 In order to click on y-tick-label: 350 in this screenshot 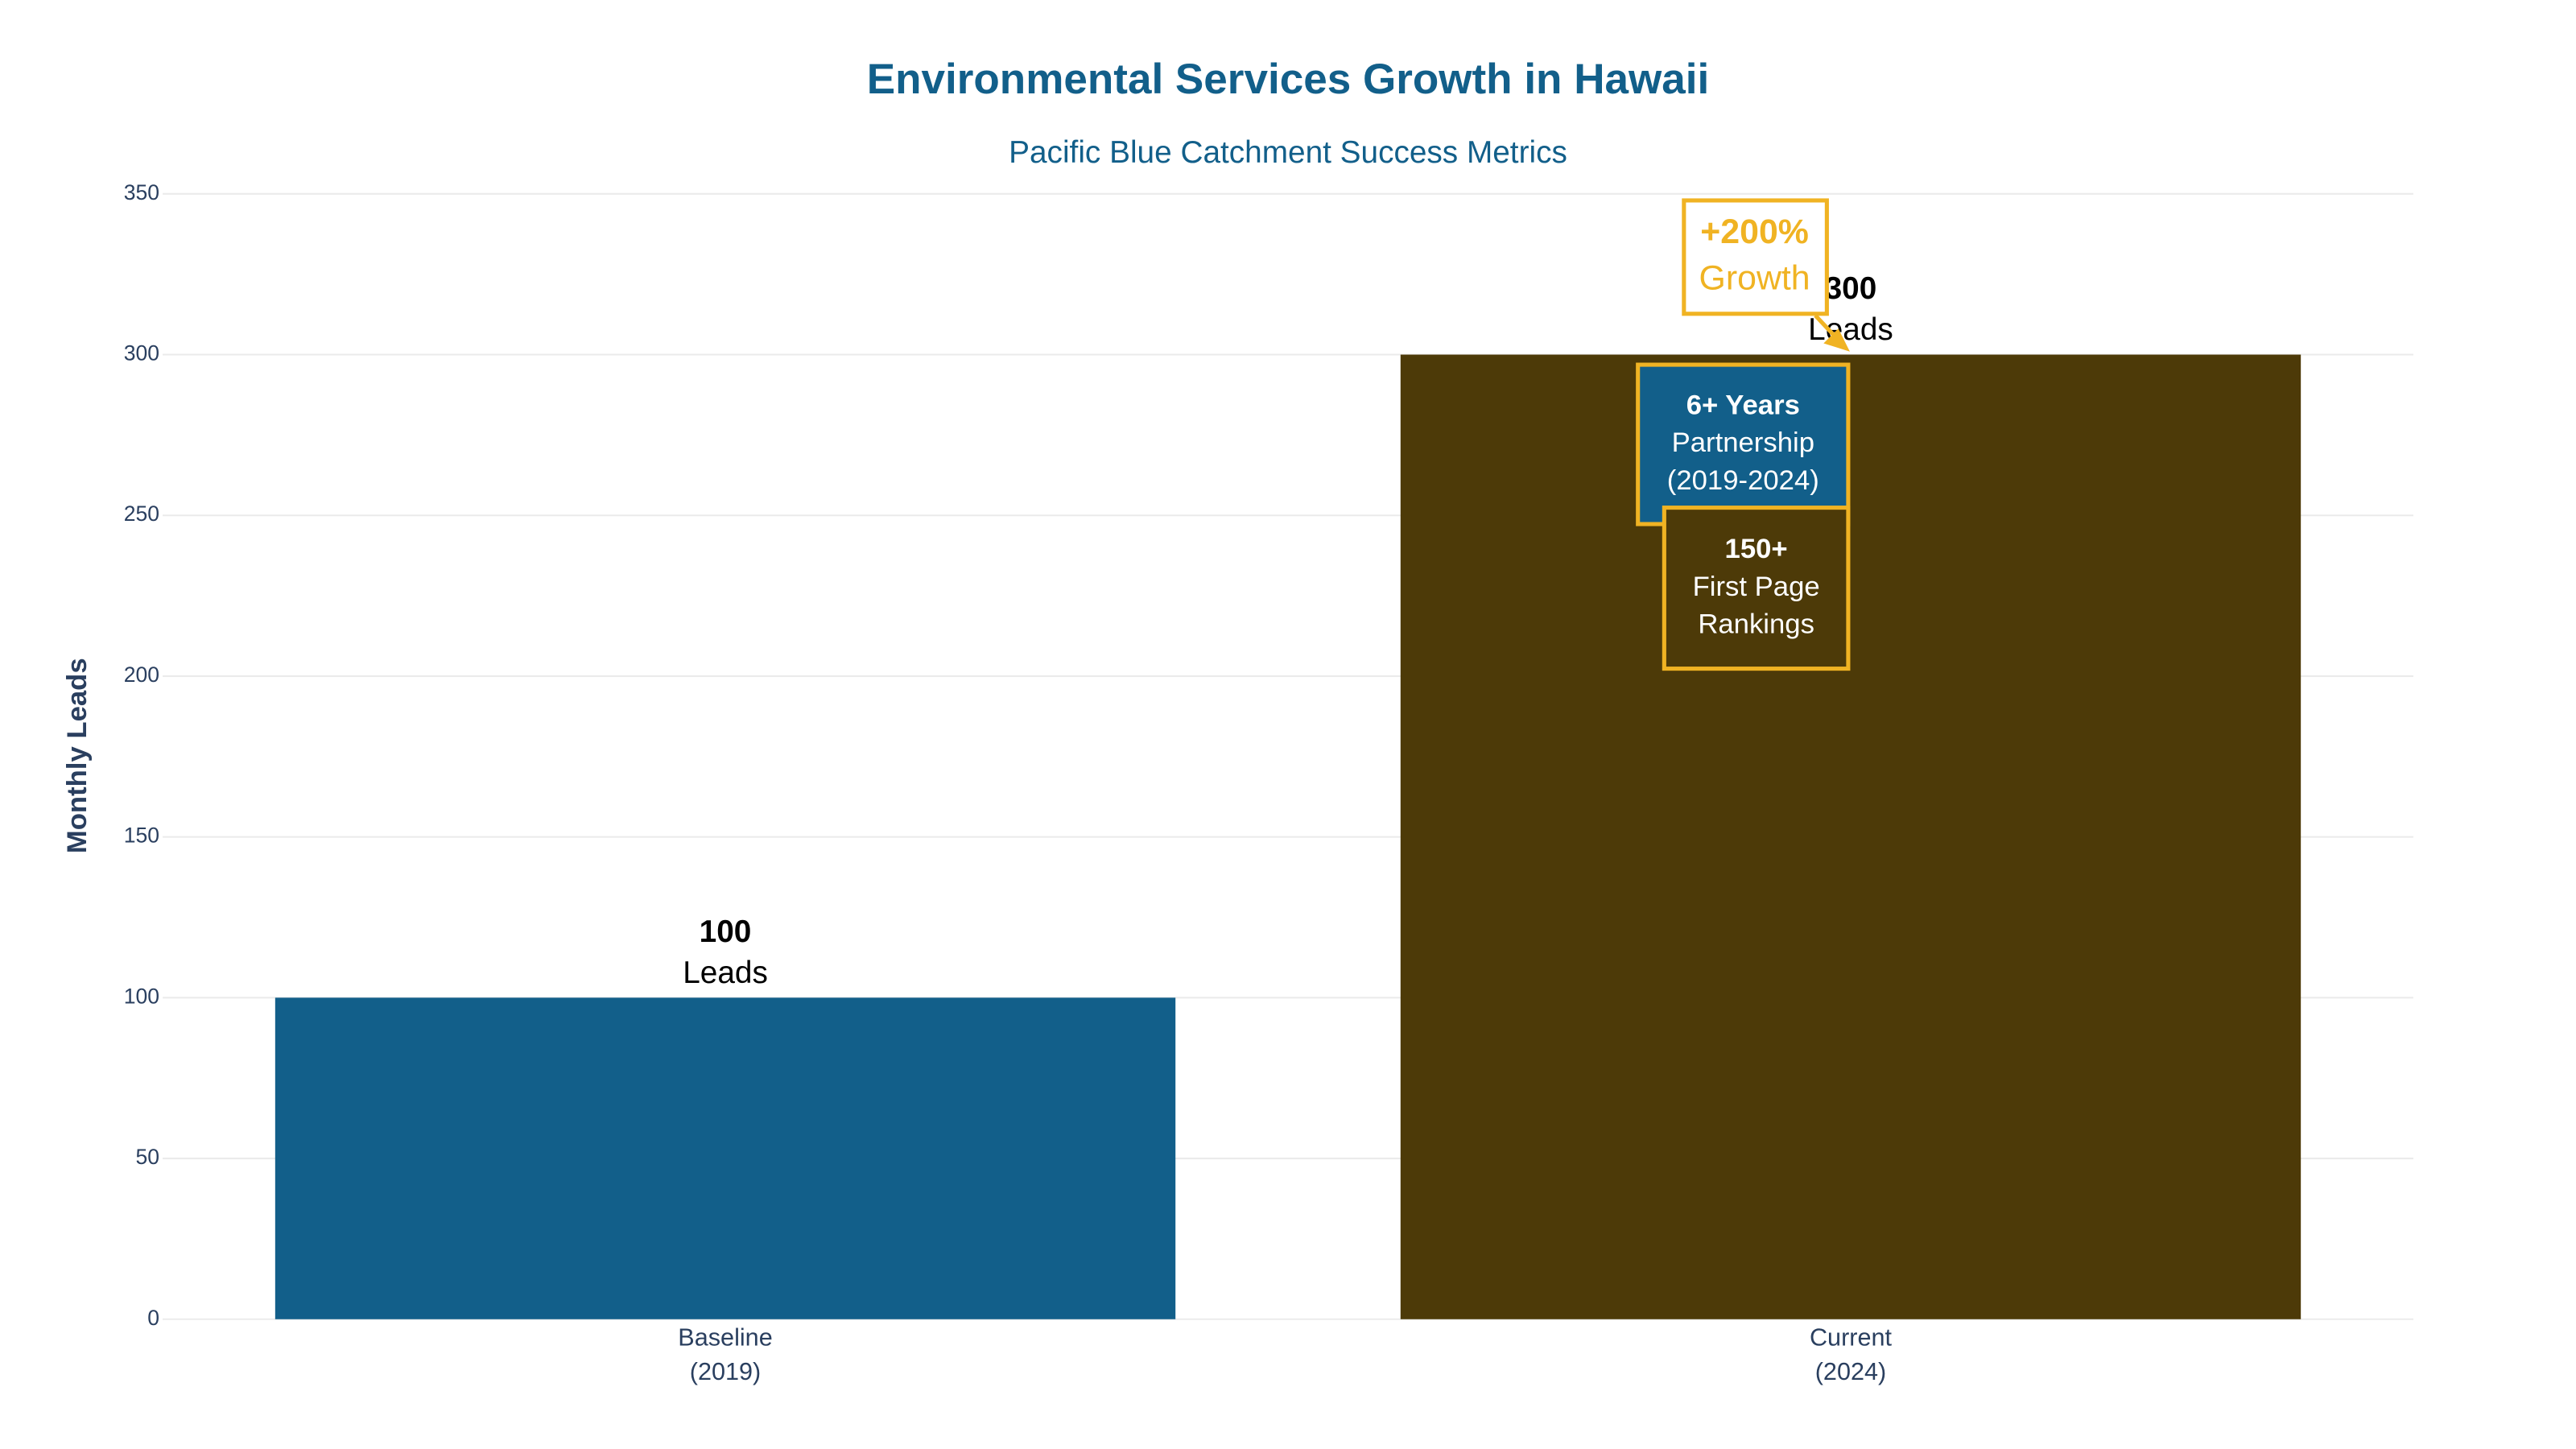, I will do `click(141, 192)`.